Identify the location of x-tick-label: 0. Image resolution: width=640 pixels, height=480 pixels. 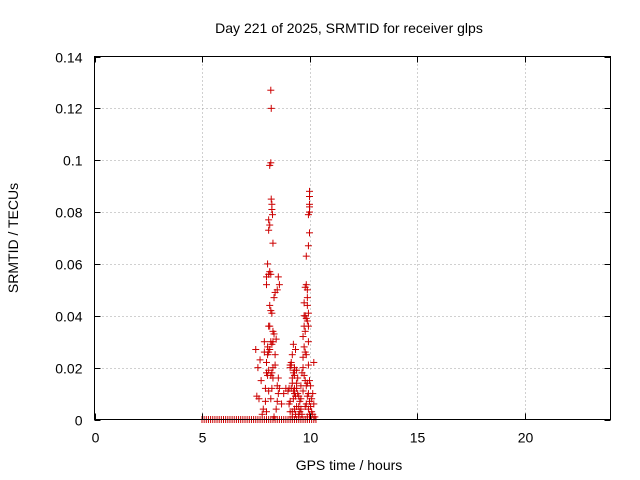
(96, 438).